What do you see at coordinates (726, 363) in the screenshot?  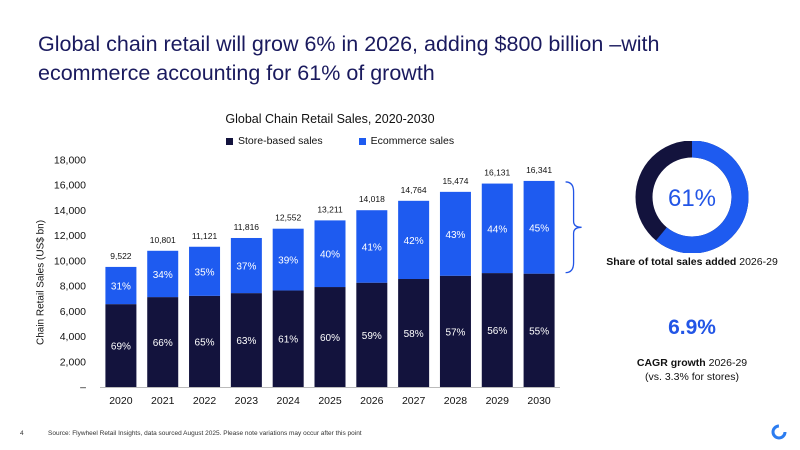 I see `cagr-caption-rest: 2026-29` at bounding box center [726, 363].